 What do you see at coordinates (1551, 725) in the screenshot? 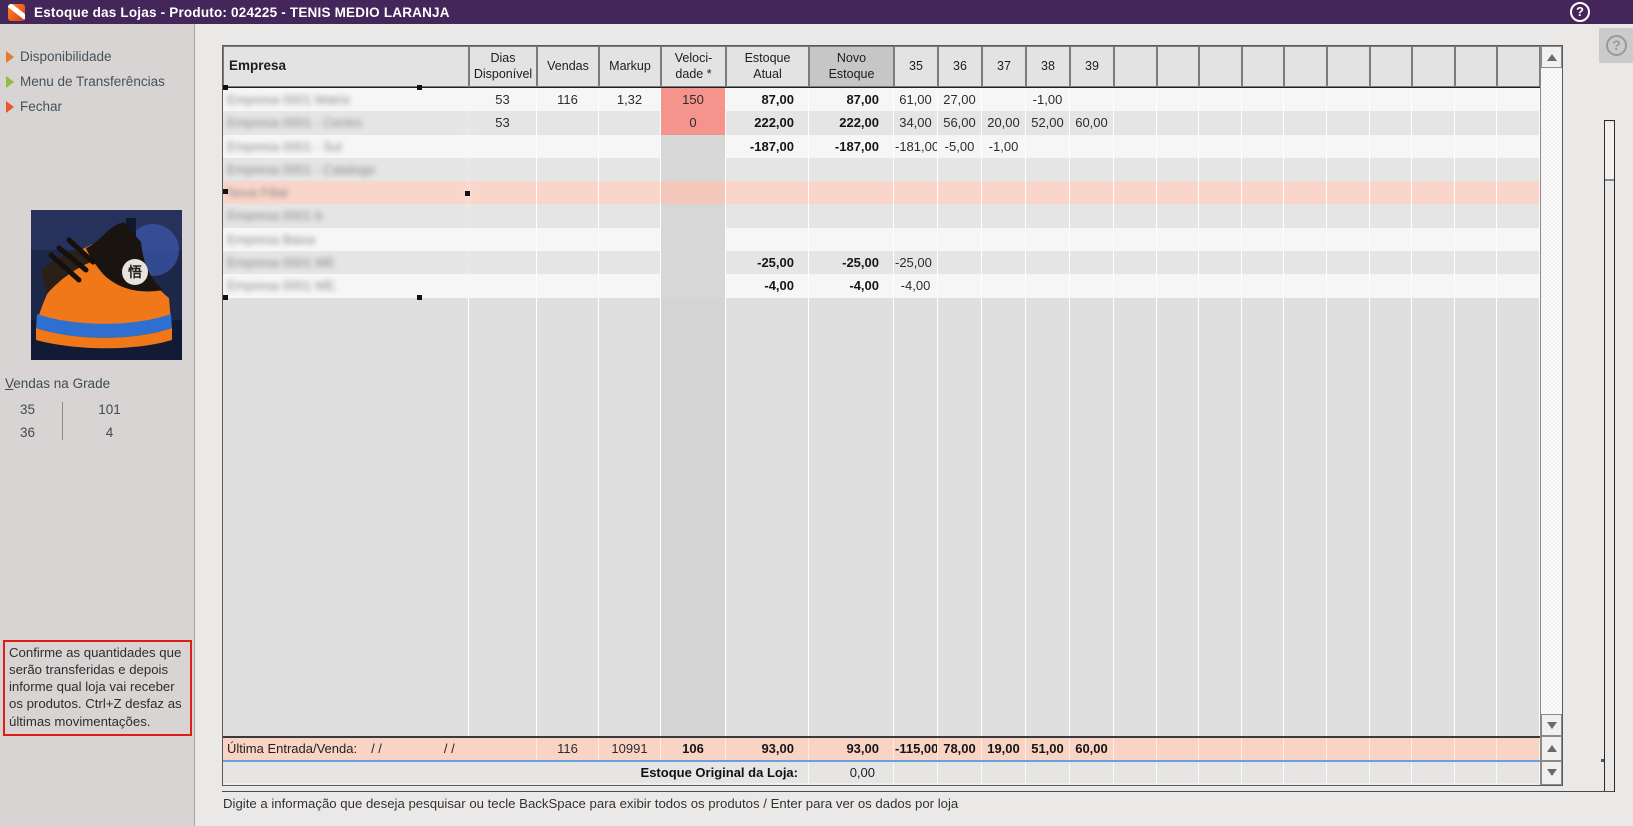
I see `scroll-down-button` at bounding box center [1551, 725].